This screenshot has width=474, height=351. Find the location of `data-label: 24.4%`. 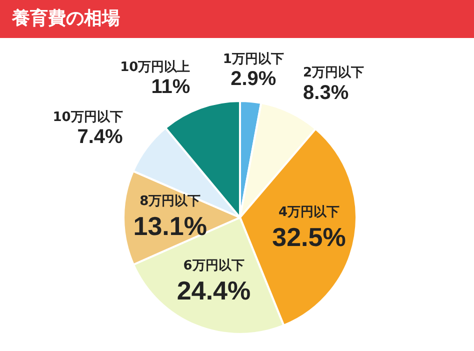

data-label: 24.4% is located at coordinates (213, 290).